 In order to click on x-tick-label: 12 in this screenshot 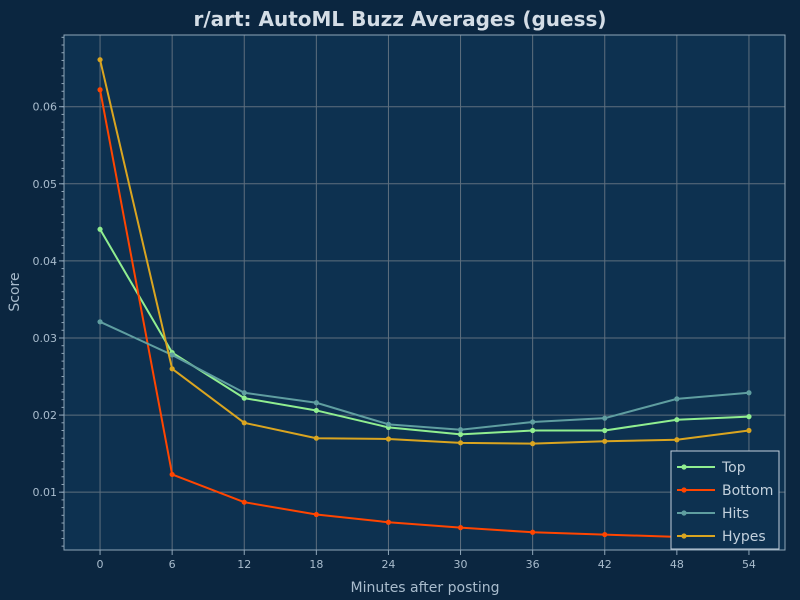, I will do `click(244, 564)`.